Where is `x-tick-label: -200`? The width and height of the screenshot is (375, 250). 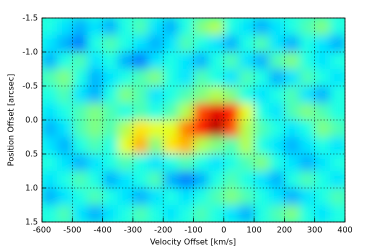
x-tick-label: -200 is located at coordinates (163, 230).